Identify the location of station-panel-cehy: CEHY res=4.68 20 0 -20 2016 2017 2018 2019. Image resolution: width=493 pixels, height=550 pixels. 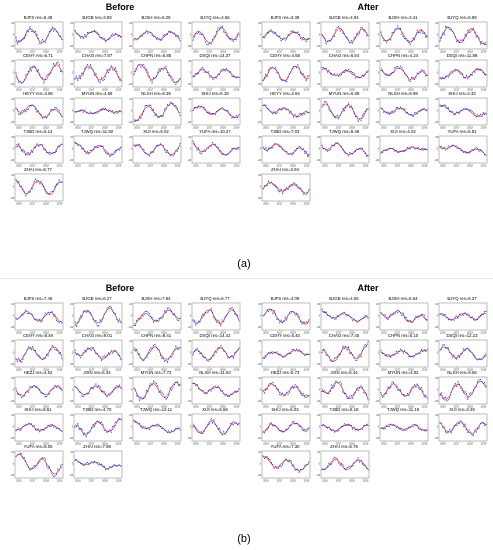
(283, 73).